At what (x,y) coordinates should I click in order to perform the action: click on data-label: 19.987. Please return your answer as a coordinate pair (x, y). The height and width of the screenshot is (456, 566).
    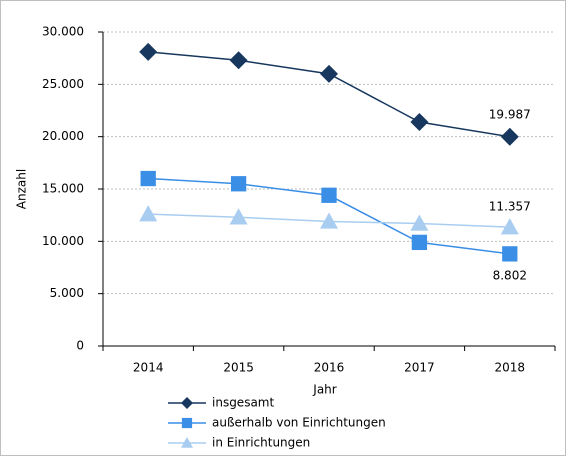
    Looking at the image, I should click on (510, 114).